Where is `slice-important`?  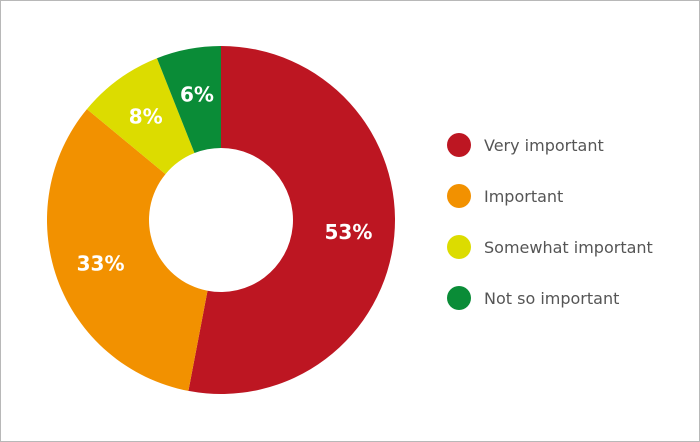
slice-important is located at coordinates (127, 250).